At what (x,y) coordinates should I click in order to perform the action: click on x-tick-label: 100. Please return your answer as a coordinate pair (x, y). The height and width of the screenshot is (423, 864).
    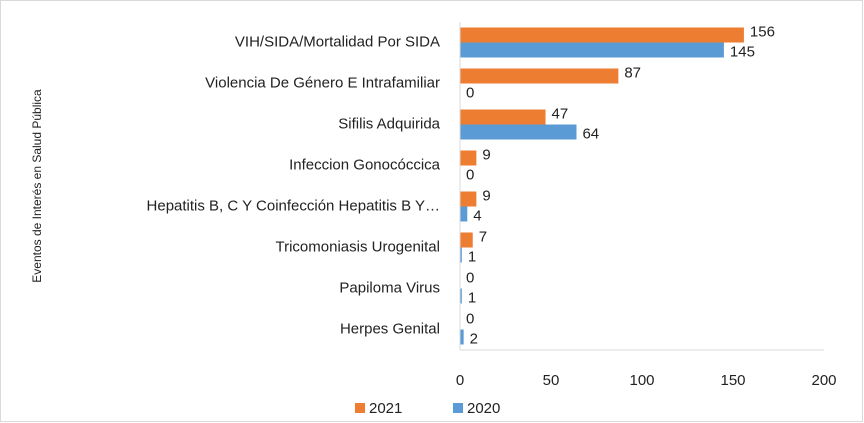
    Looking at the image, I should click on (641, 380).